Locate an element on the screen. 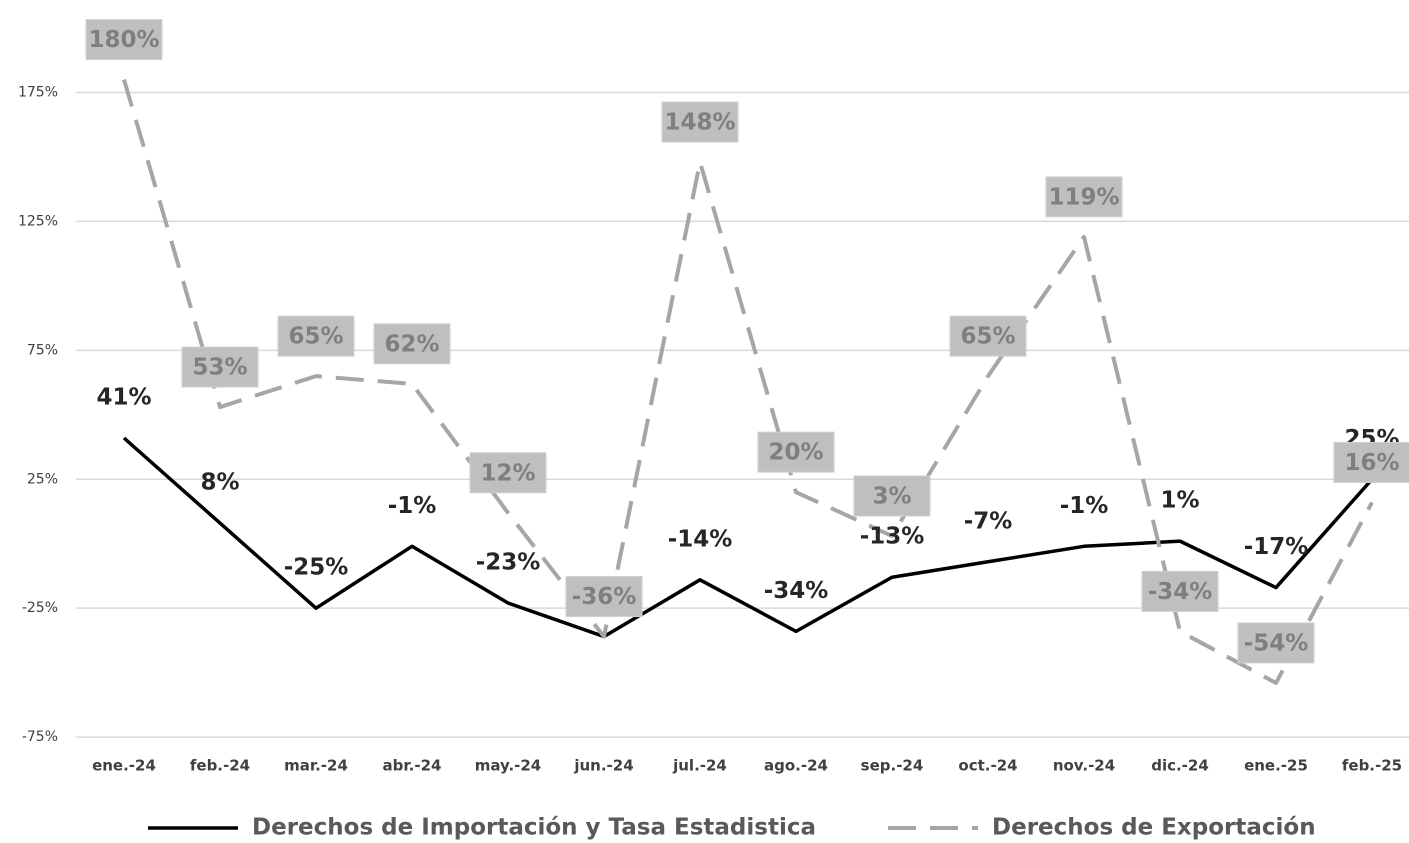  value-label: 148% is located at coordinates (699, 123).